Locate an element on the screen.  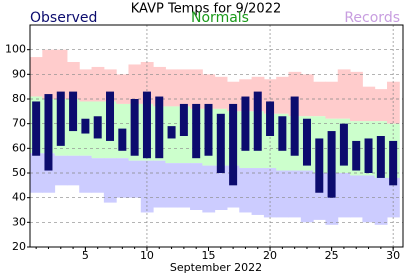
y-tick-label: 100 is located at coordinates (15, 49).